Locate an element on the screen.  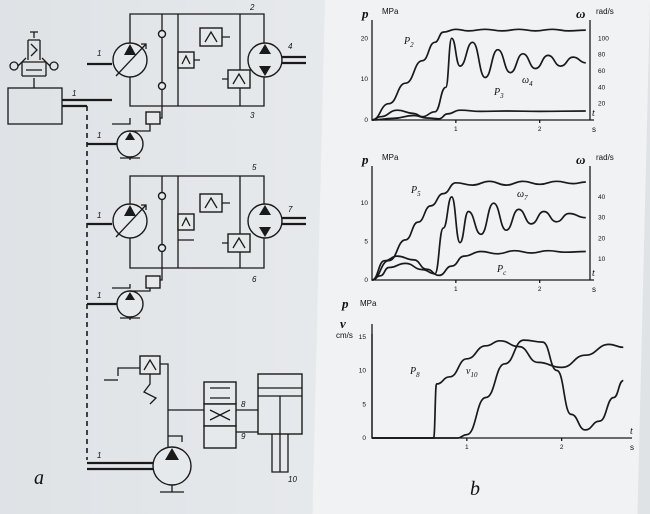
series-p3 is located at coordinates (478, 115).